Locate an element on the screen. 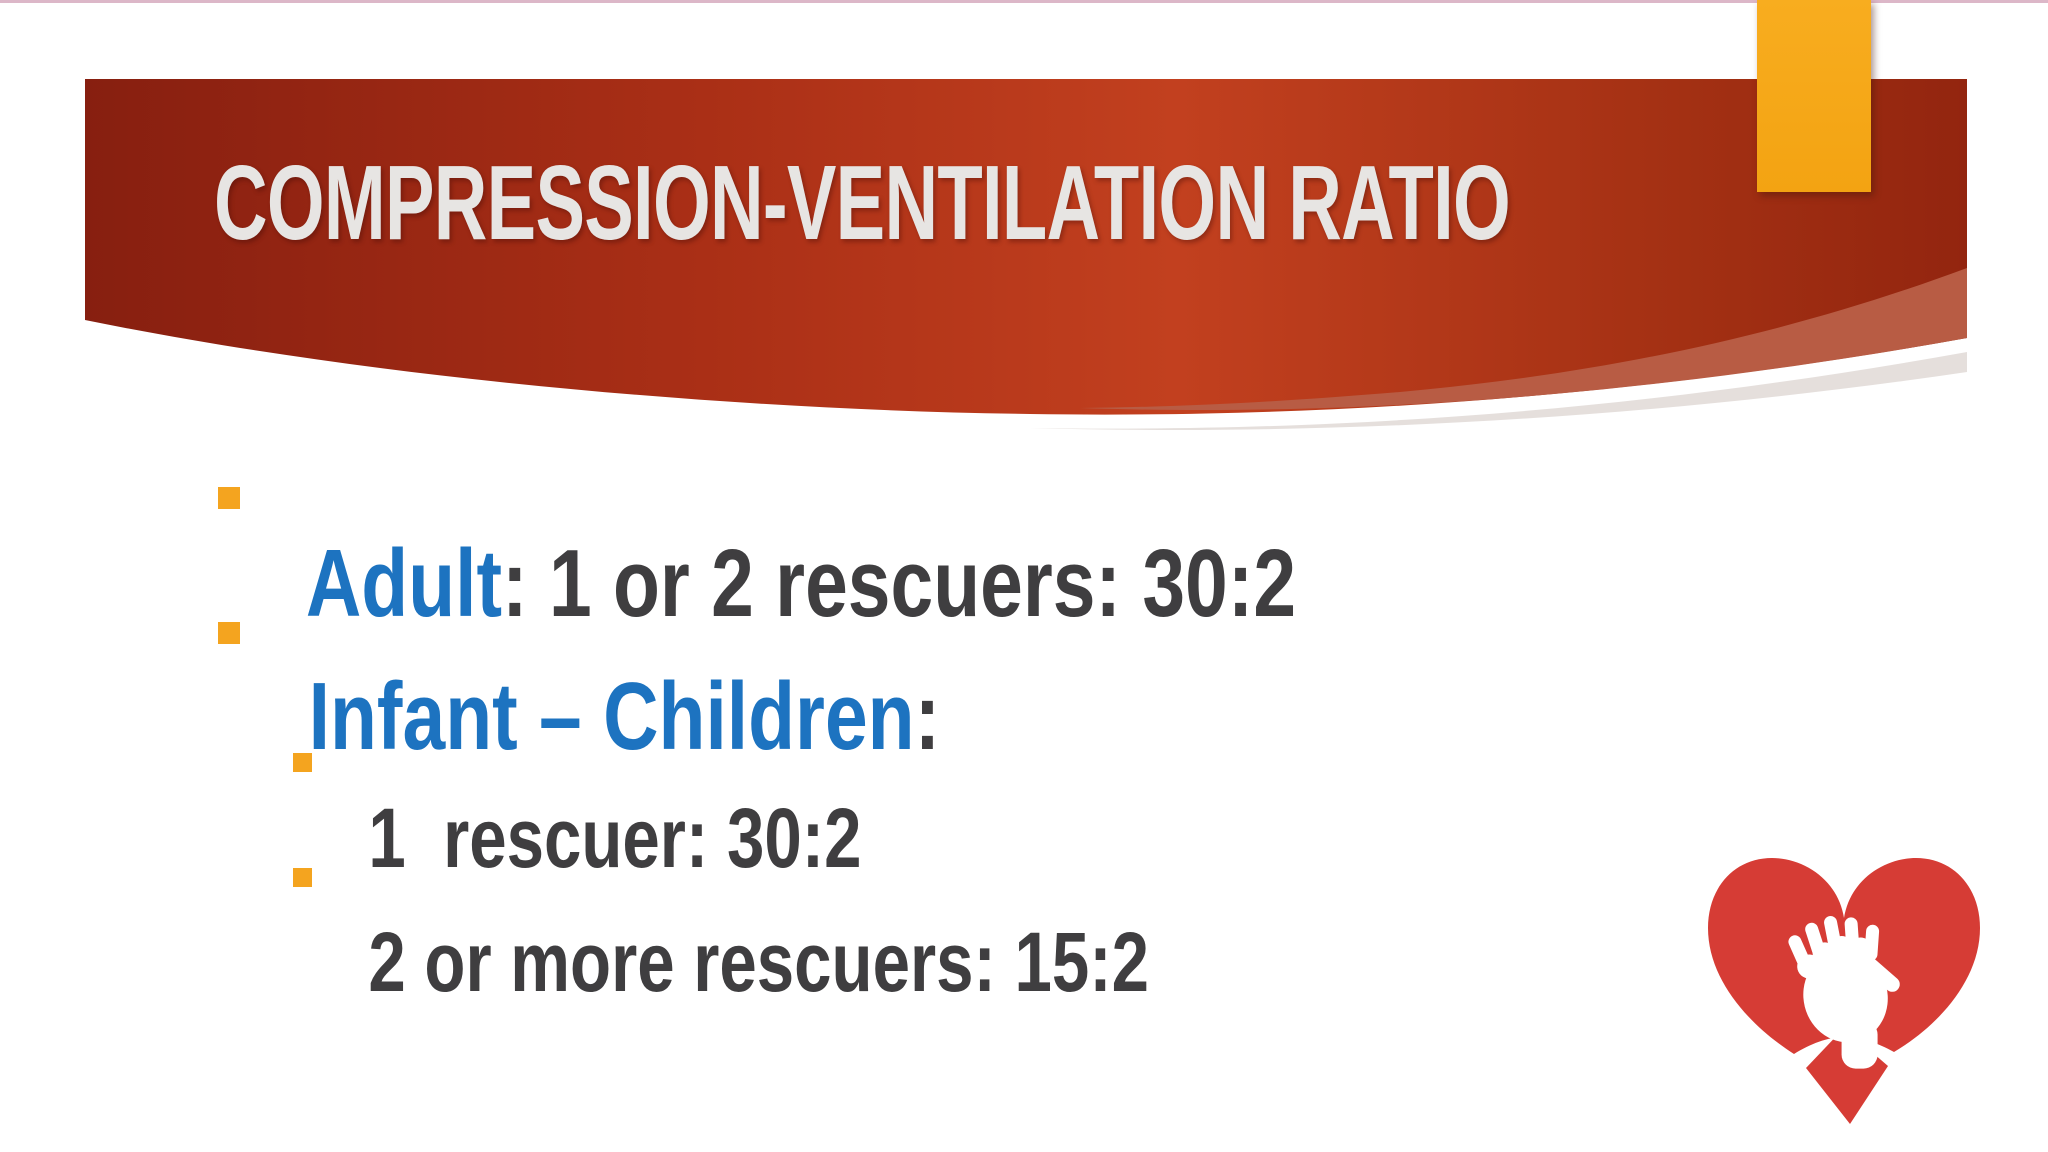 The width and height of the screenshot is (2048, 1152). bullet-text-segment: Adult is located at coordinates (404, 583).